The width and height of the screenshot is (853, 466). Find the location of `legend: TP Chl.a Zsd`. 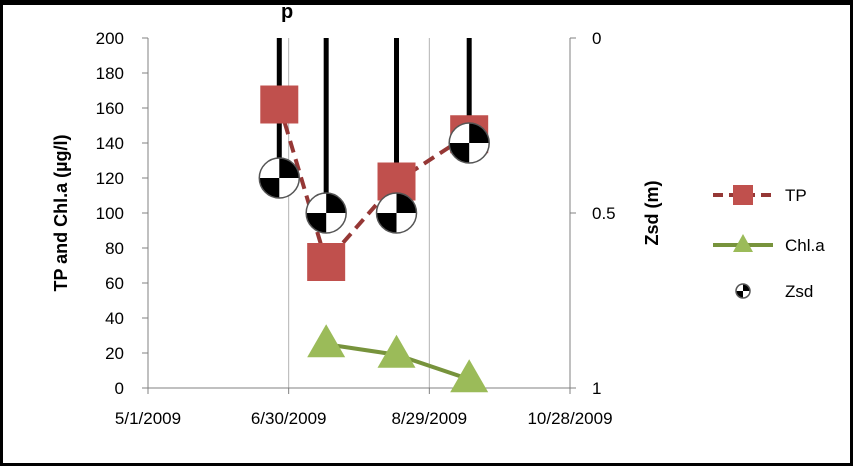

legend: TP Chl.a Zsd is located at coordinates (769, 243).